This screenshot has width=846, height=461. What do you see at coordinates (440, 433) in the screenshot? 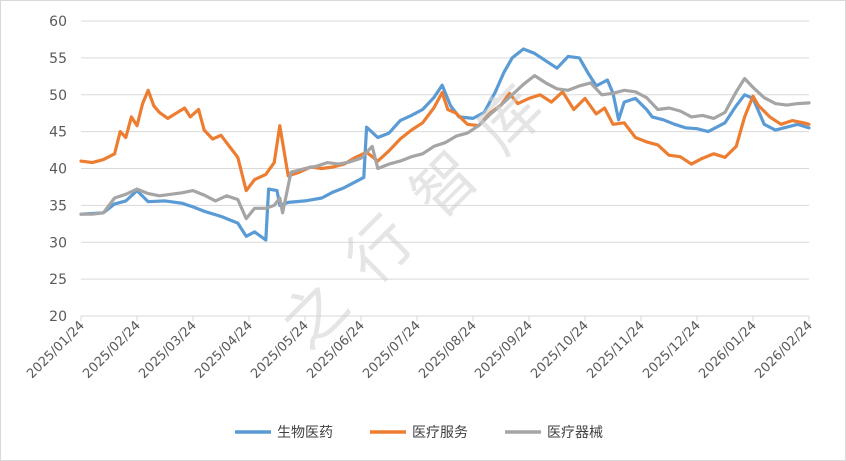
I see `legend-label: 医疗服务` at bounding box center [440, 433].